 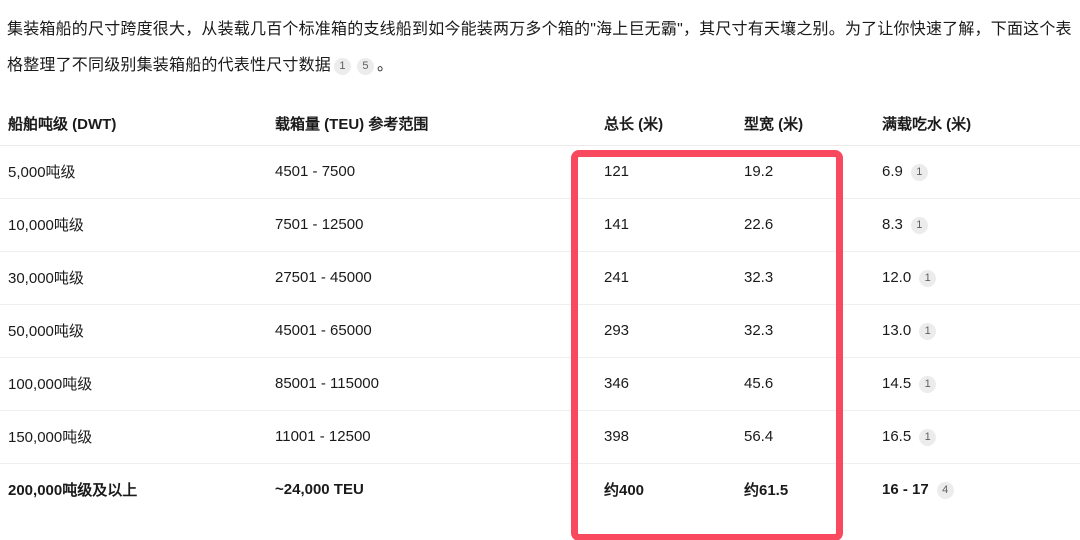 What do you see at coordinates (137, 172) in the screenshot?
I see `cell-dwt: 5,000吨级` at bounding box center [137, 172].